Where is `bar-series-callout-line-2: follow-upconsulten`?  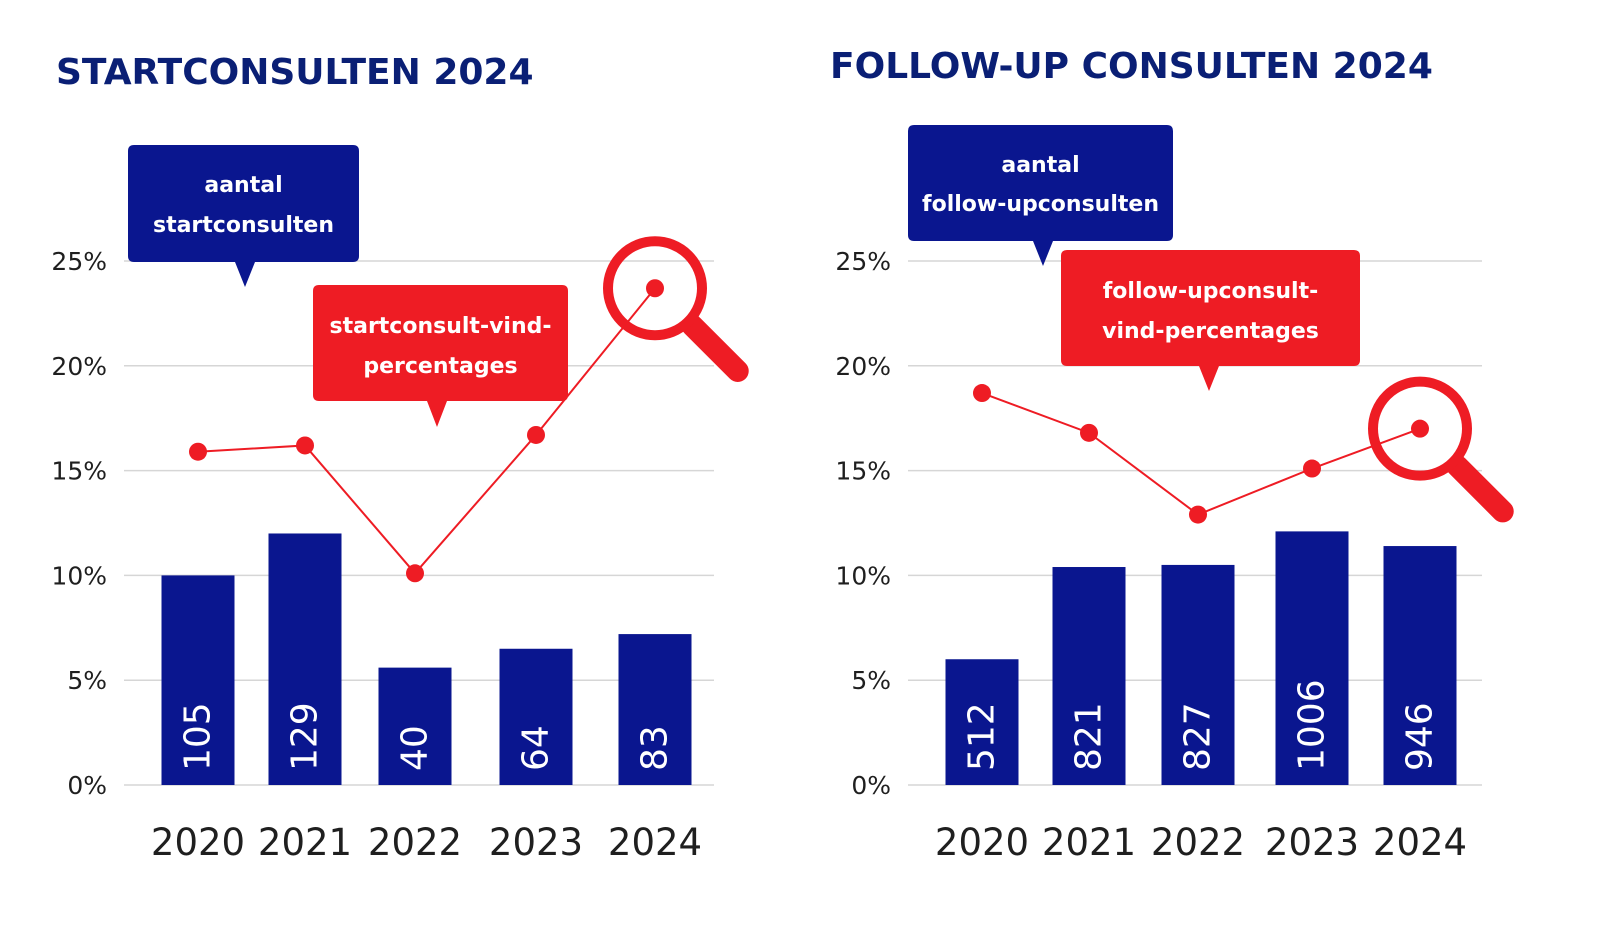
bar-series-callout-line-2: follow-upconsulten is located at coordinates (1040, 204).